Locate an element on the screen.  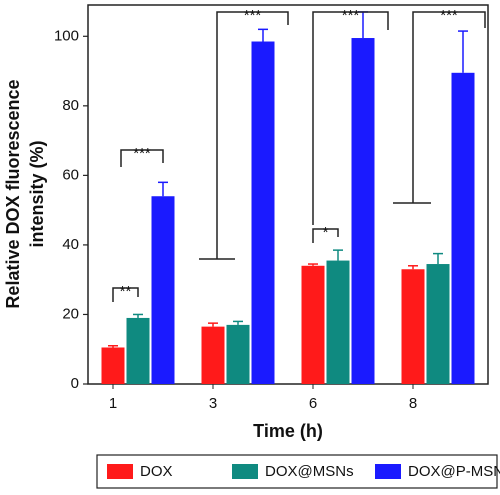
legend-box is located at coordinates (297, 471).